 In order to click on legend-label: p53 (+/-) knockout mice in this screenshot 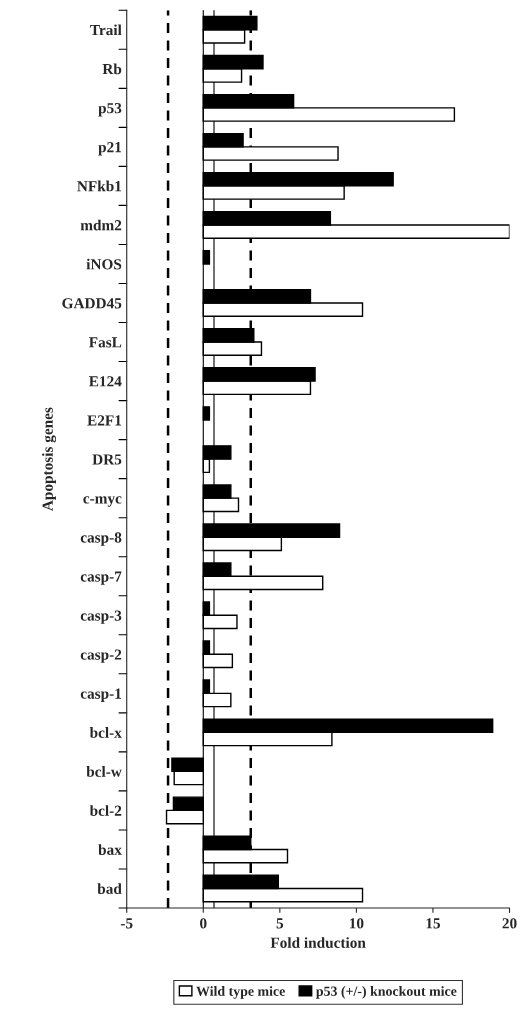, I will do `click(386, 992)`.